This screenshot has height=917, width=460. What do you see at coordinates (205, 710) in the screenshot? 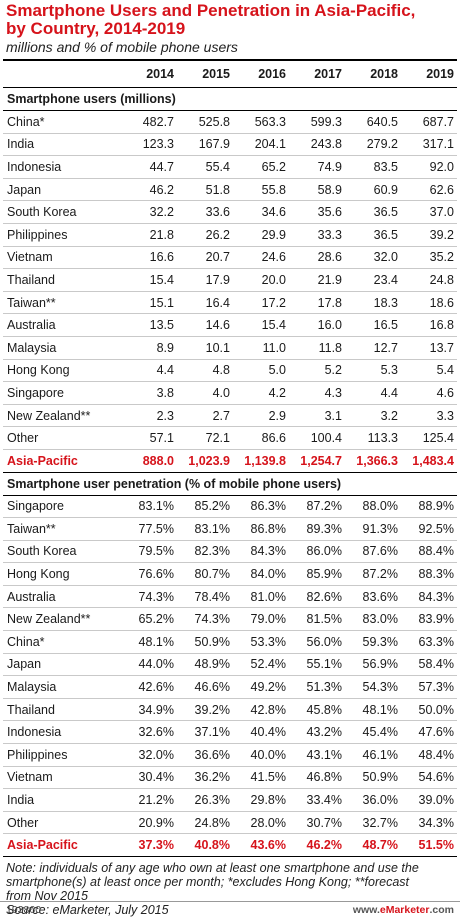
I see `table-cell: 39.2%` at bounding box center [205, 710].